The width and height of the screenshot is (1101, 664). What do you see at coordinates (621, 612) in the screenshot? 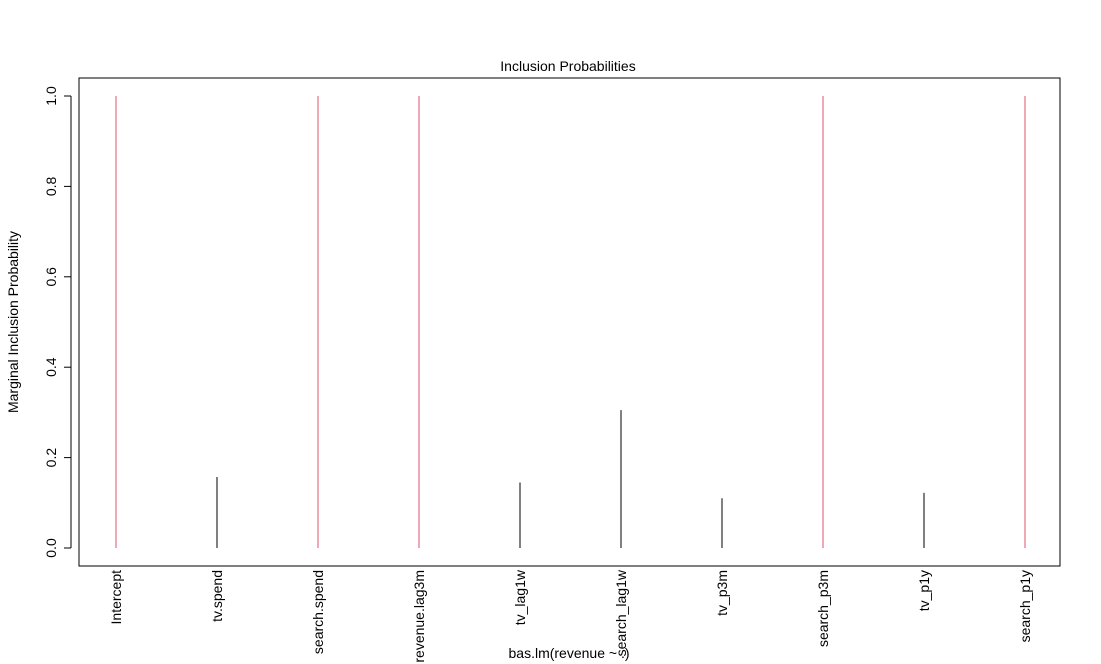
I see `x-tick-label: search_lag1w` at bounding box center [621, 612].